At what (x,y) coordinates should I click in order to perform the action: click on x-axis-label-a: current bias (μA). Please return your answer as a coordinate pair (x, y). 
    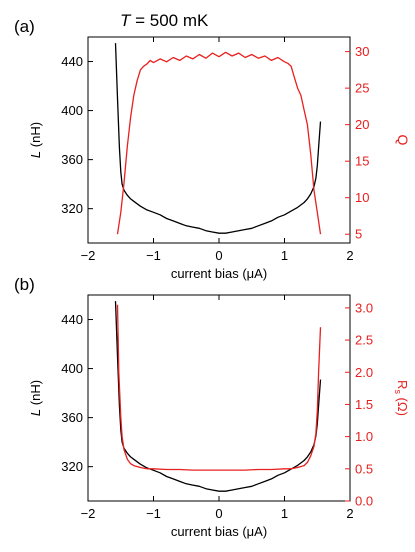
    Looking at the image, I should click on (219, 273).